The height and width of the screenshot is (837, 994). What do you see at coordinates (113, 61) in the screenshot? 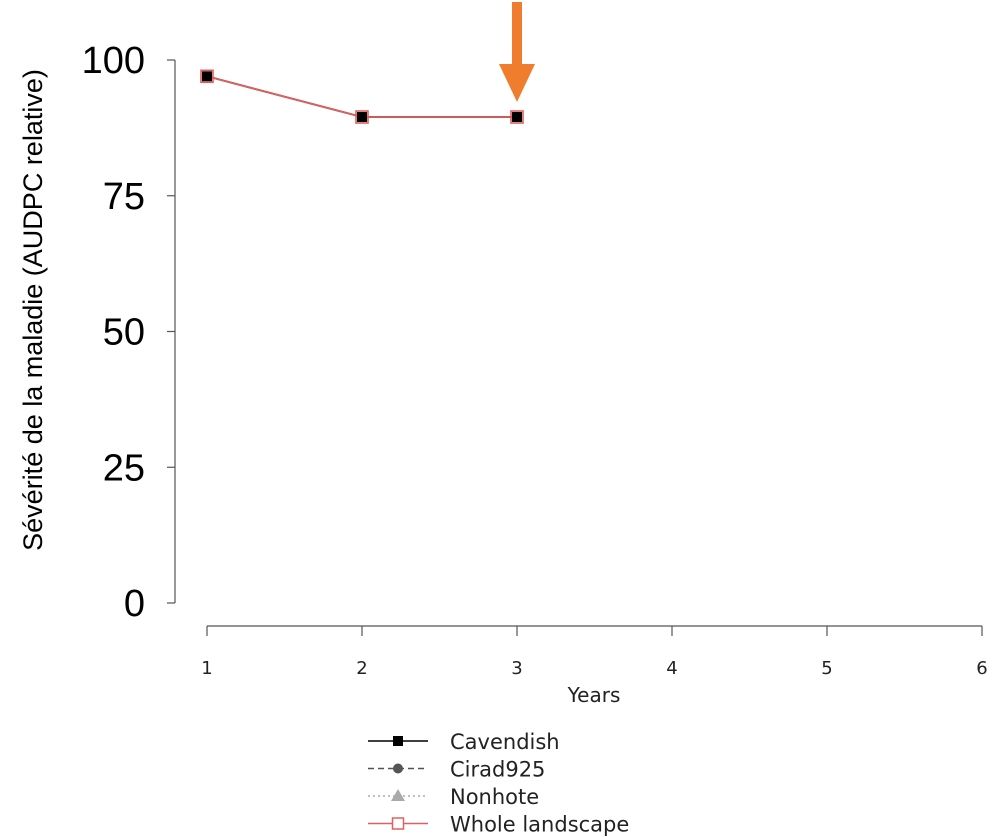
I see `y-tick-label: 100` at bounding box center [113, 61].